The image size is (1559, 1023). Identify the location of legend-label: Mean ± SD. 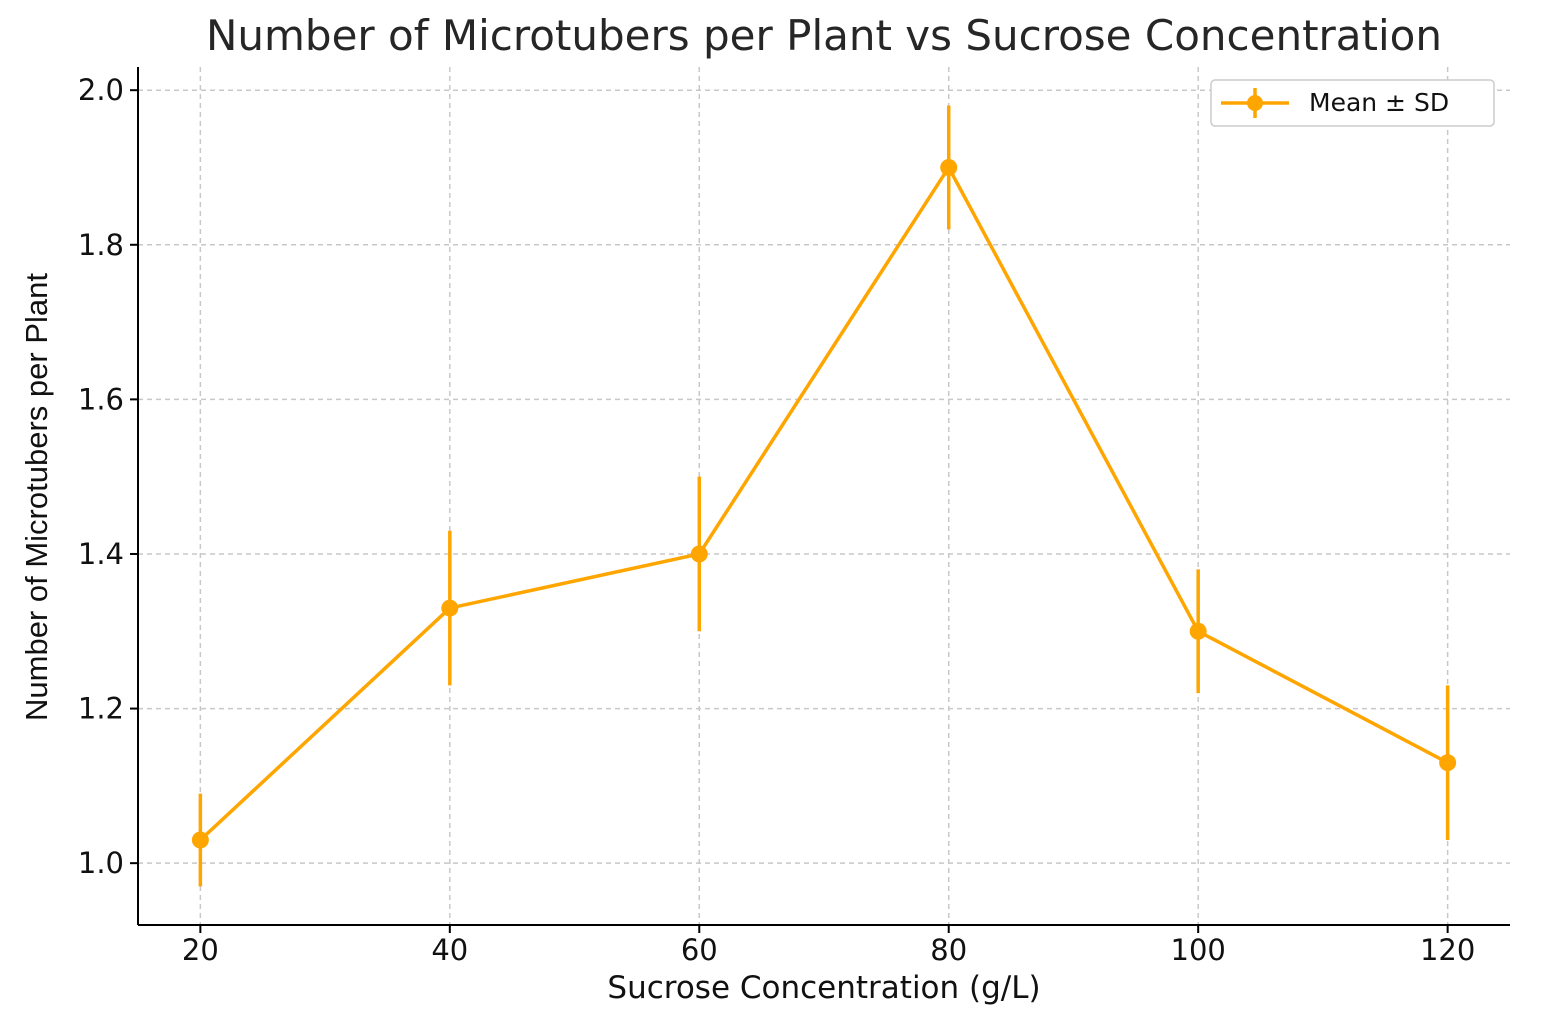
(1379, 102).